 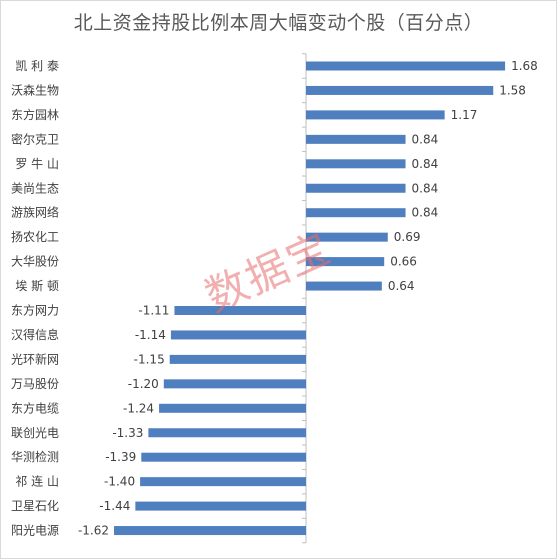 What do you see at coordinates (35, 236) in the screenshot?
I see `category-label: 扬农化工` at bounding box center [35, 236].